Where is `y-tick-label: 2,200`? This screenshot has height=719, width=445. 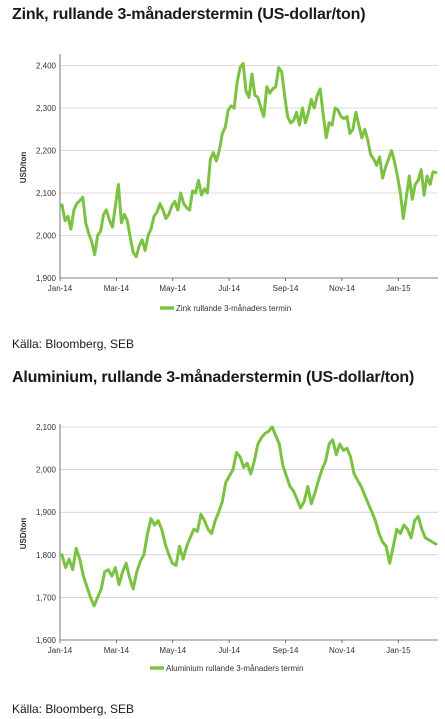 y-tick-label: 2,200 is located at coordinates (46, 151).